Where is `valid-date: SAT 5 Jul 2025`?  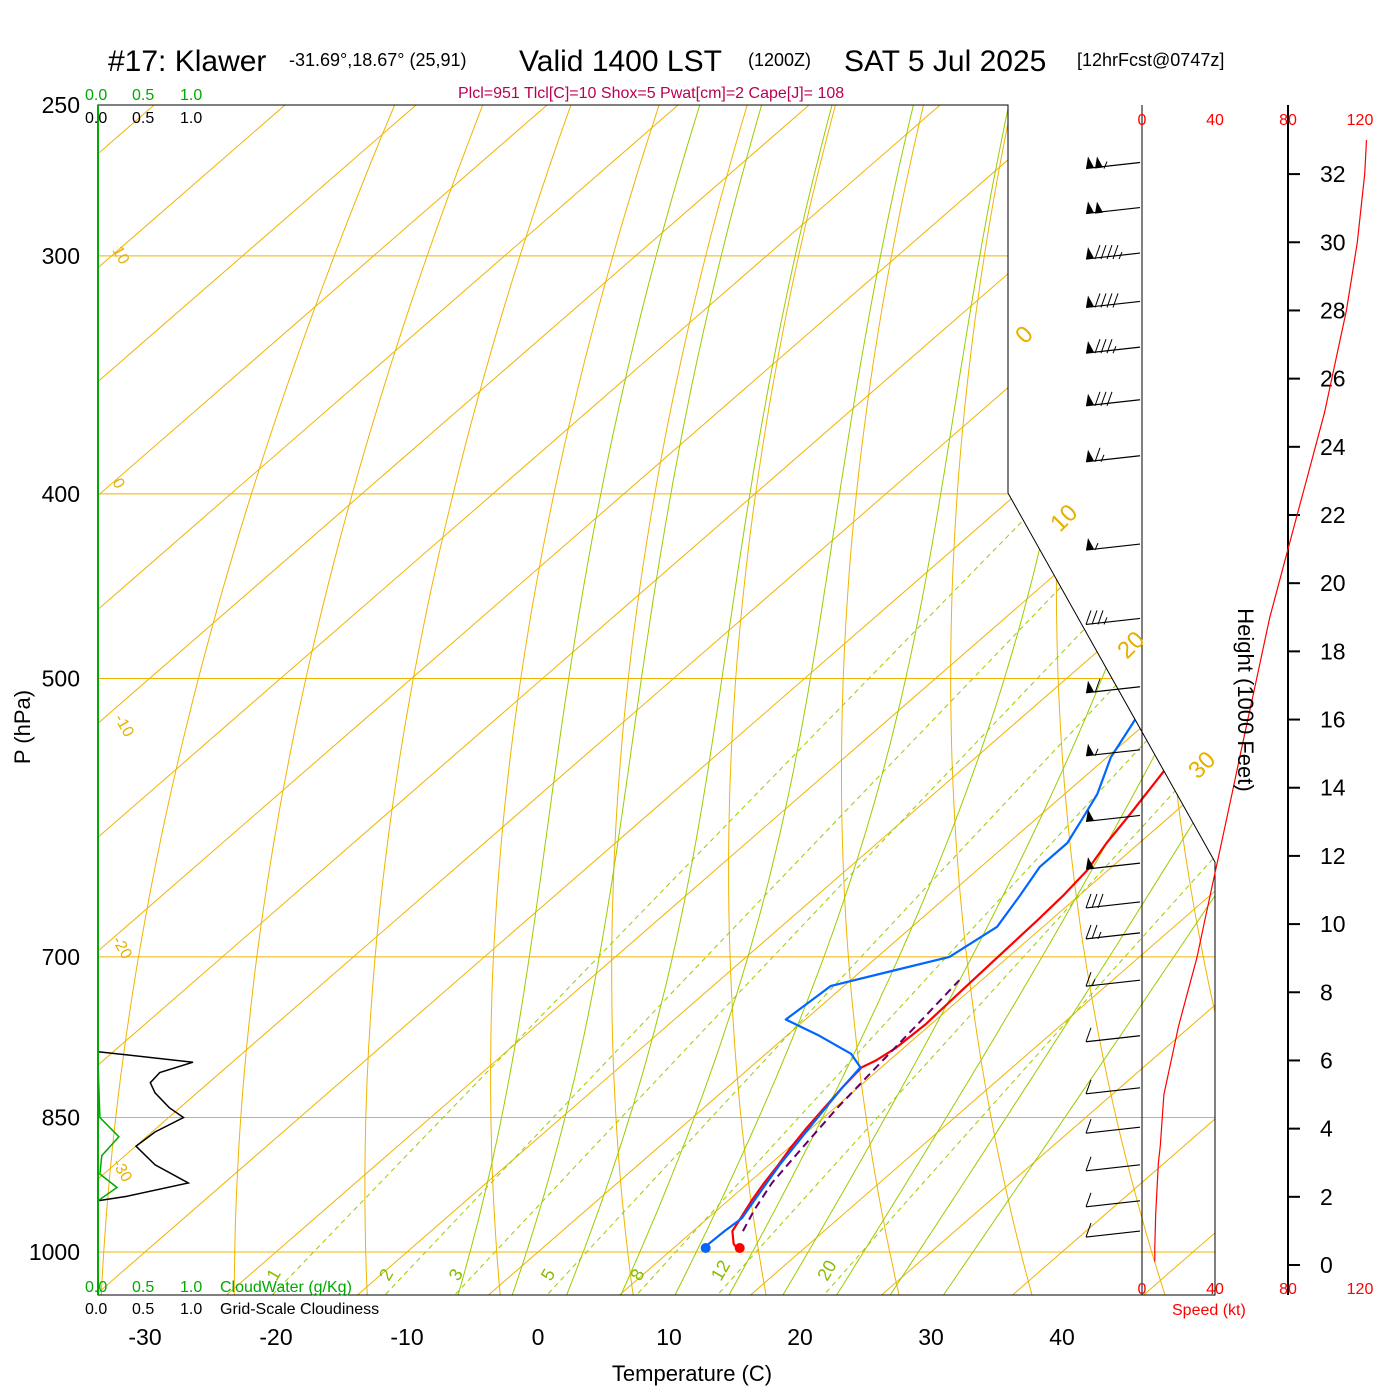
valid-date: SAT 5 Jul 2025 is located at coordinates (945, 61).